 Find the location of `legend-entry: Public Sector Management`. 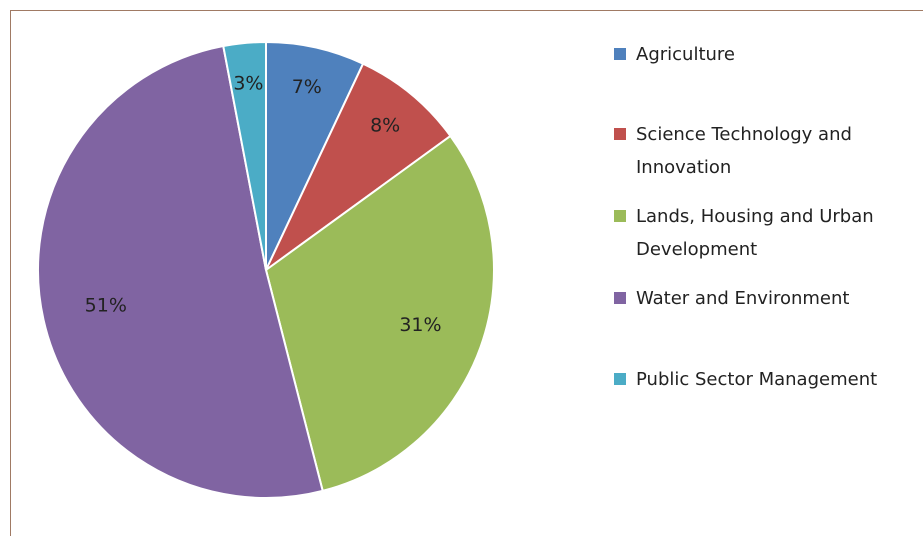

legend-entry: Public Sector Management is located at coordinates (764, 379).